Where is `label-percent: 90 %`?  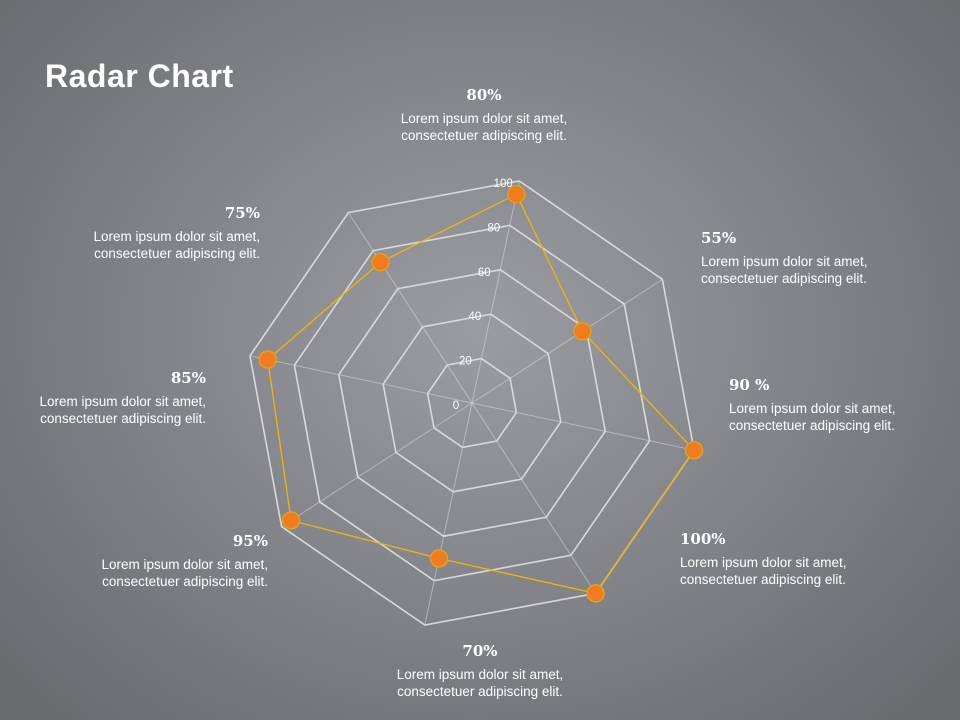 label-percent: 90 % is located at coordinates (749, 385).